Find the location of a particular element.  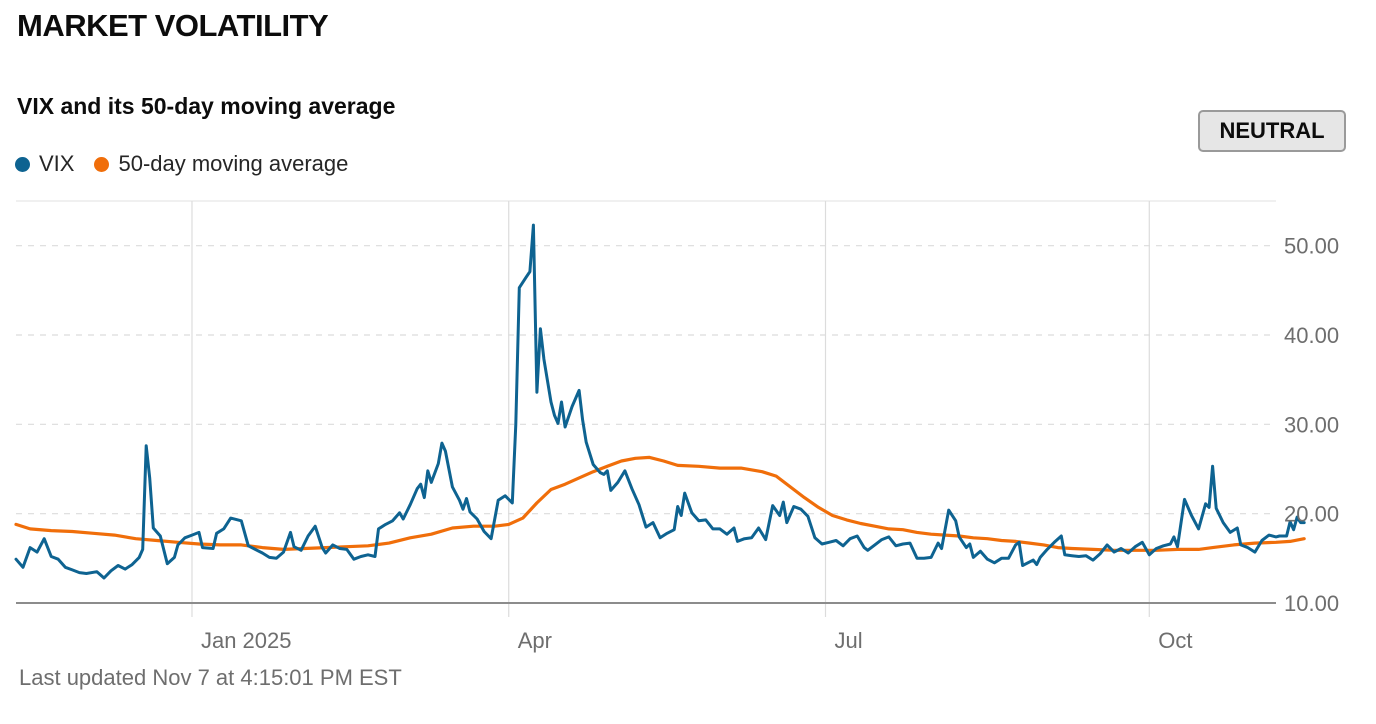

chart-title: VIX and its 50-day moving average is located at coordinates (206, 106).